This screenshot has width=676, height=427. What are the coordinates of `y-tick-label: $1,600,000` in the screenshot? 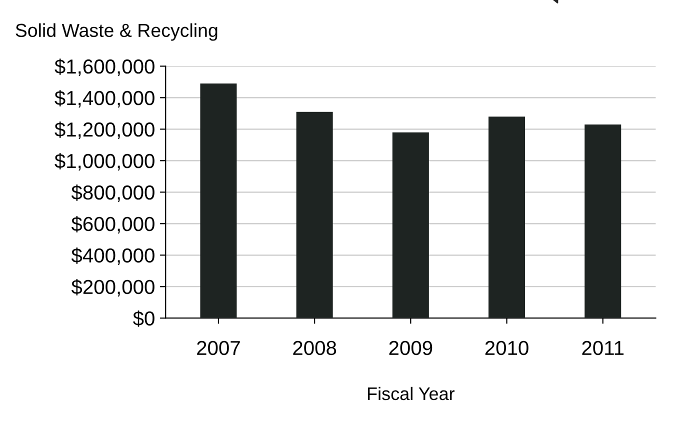 It's located at (104, 67).